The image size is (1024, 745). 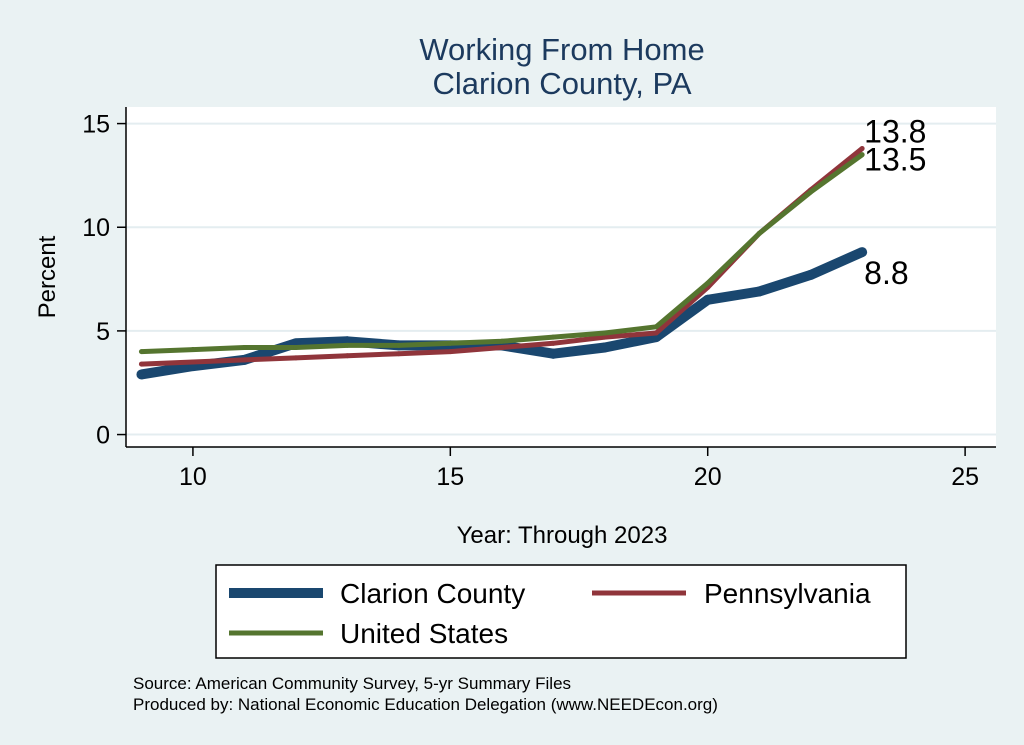 I want to click on legend-box, so click(x=561, y=611).